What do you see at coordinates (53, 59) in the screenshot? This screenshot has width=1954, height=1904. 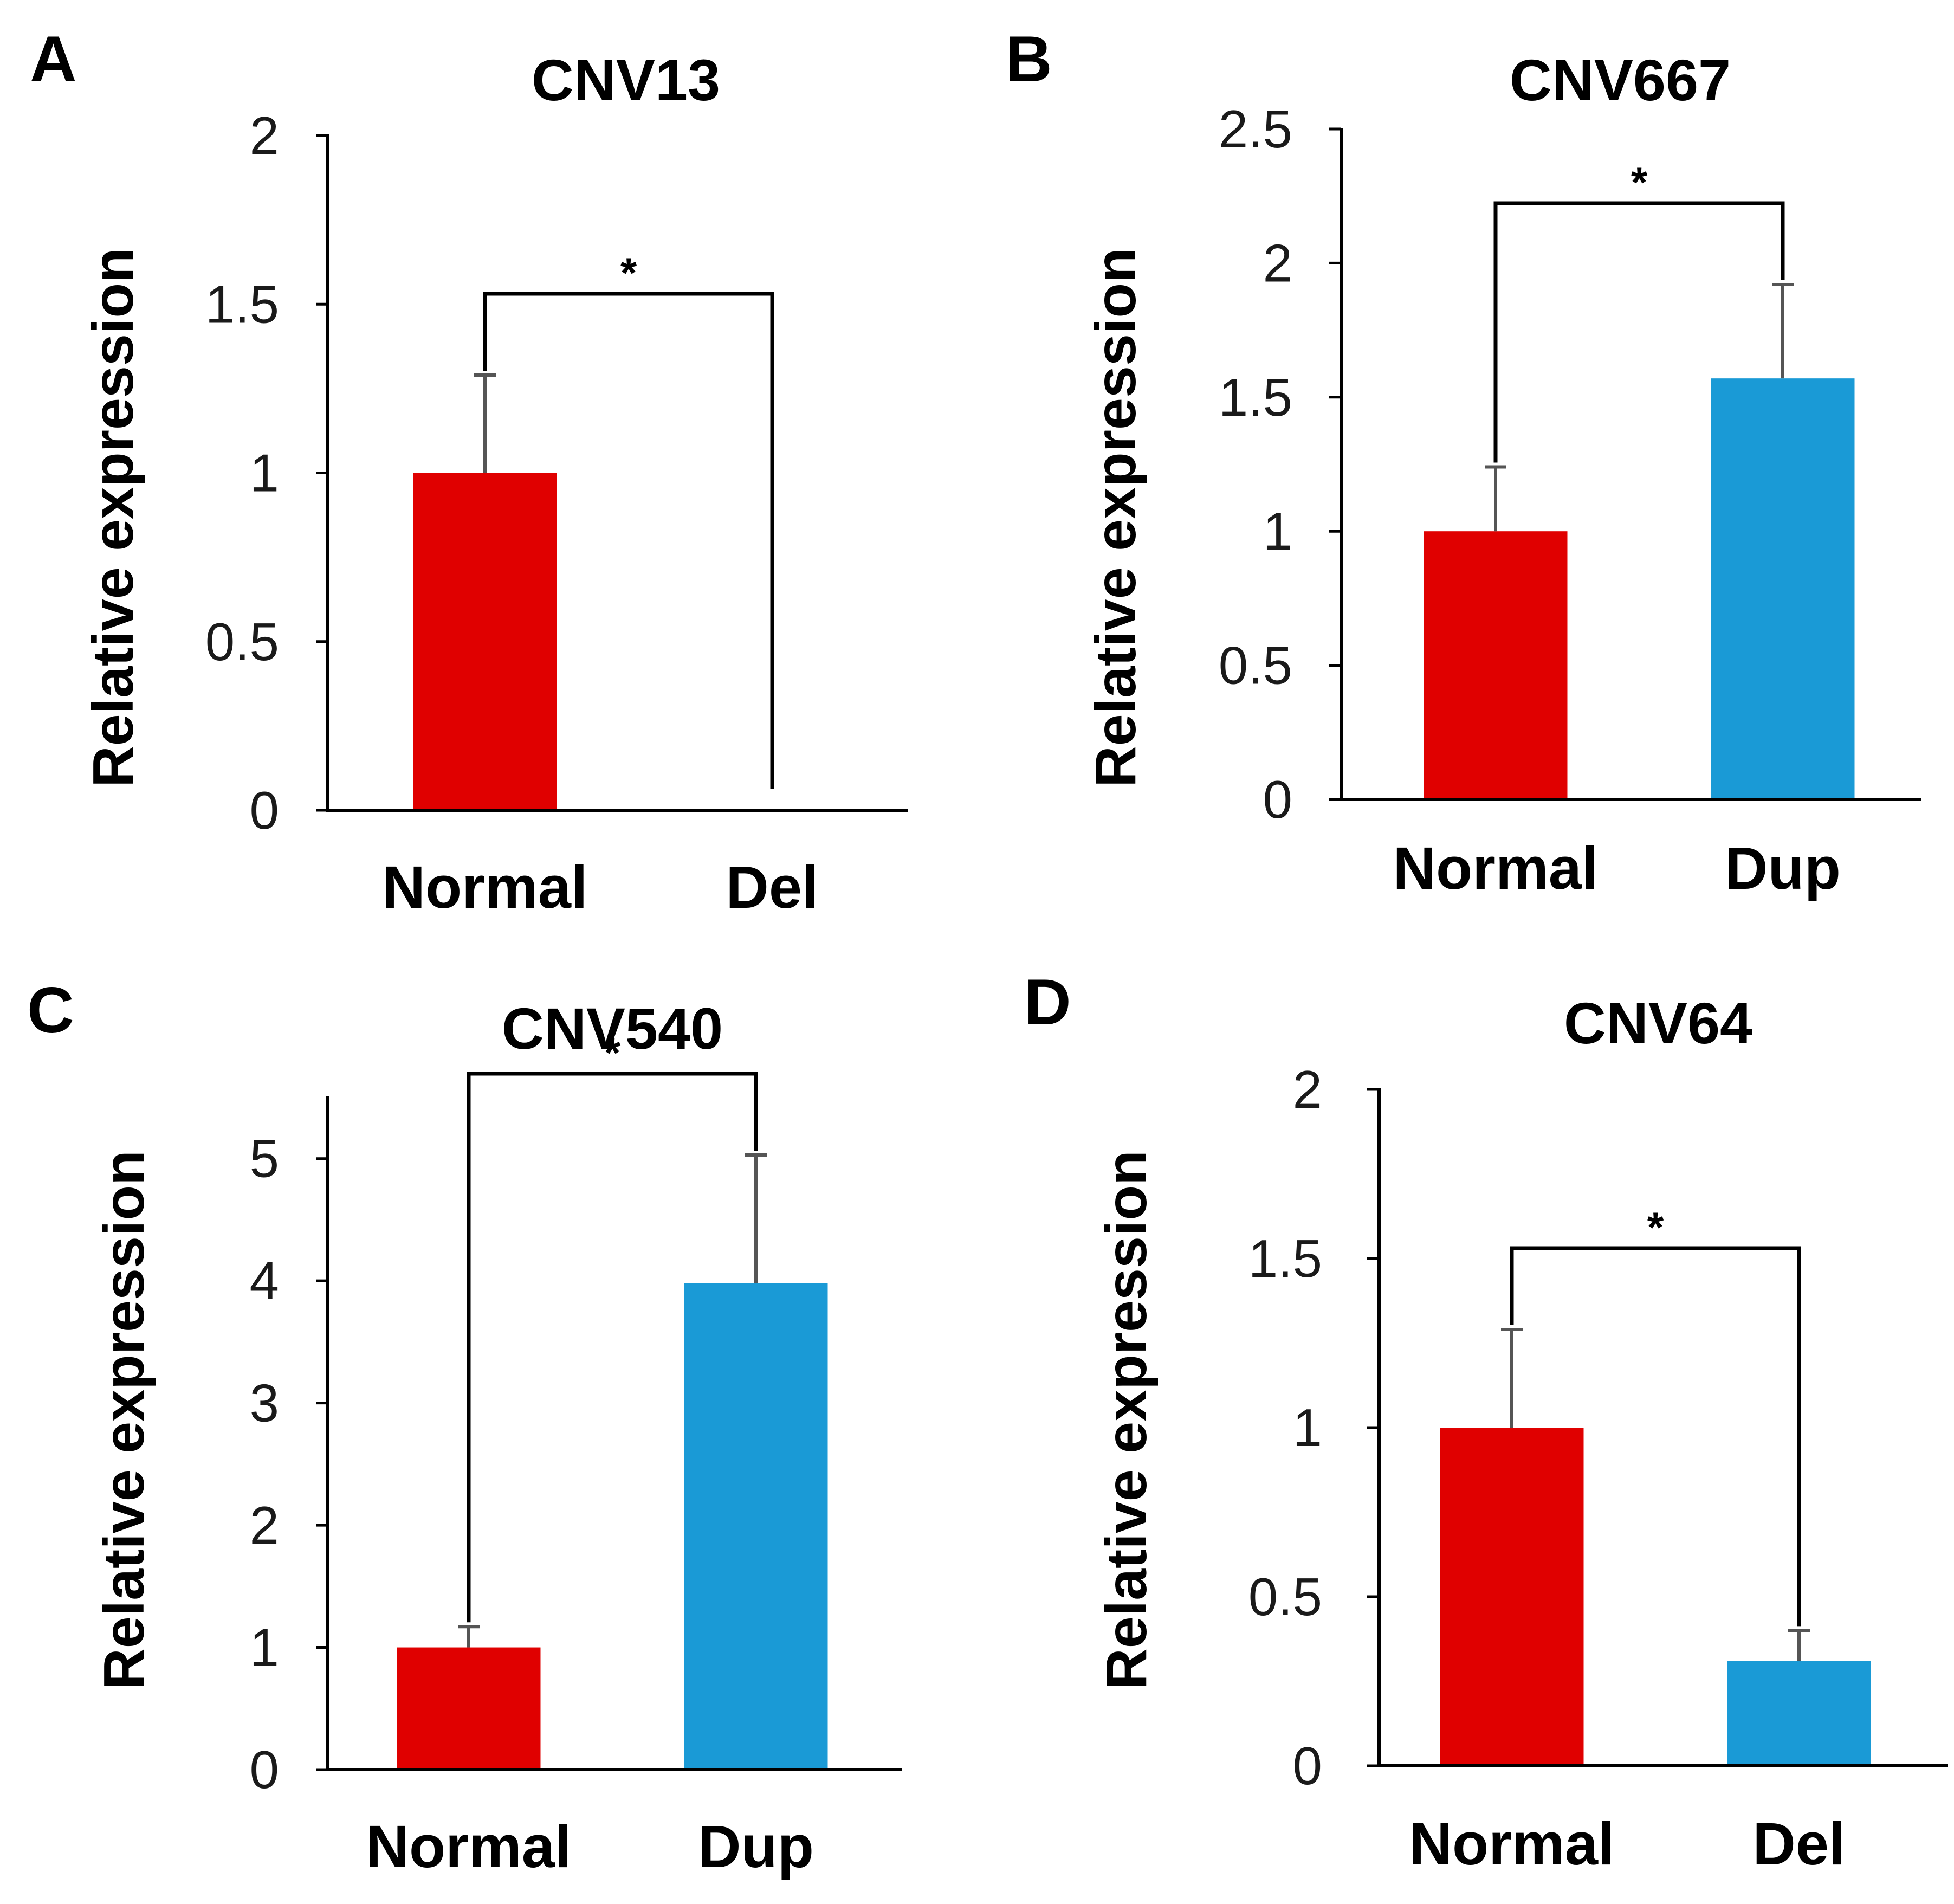 I see `panel-letter: A` at bounding box center [53, 59].